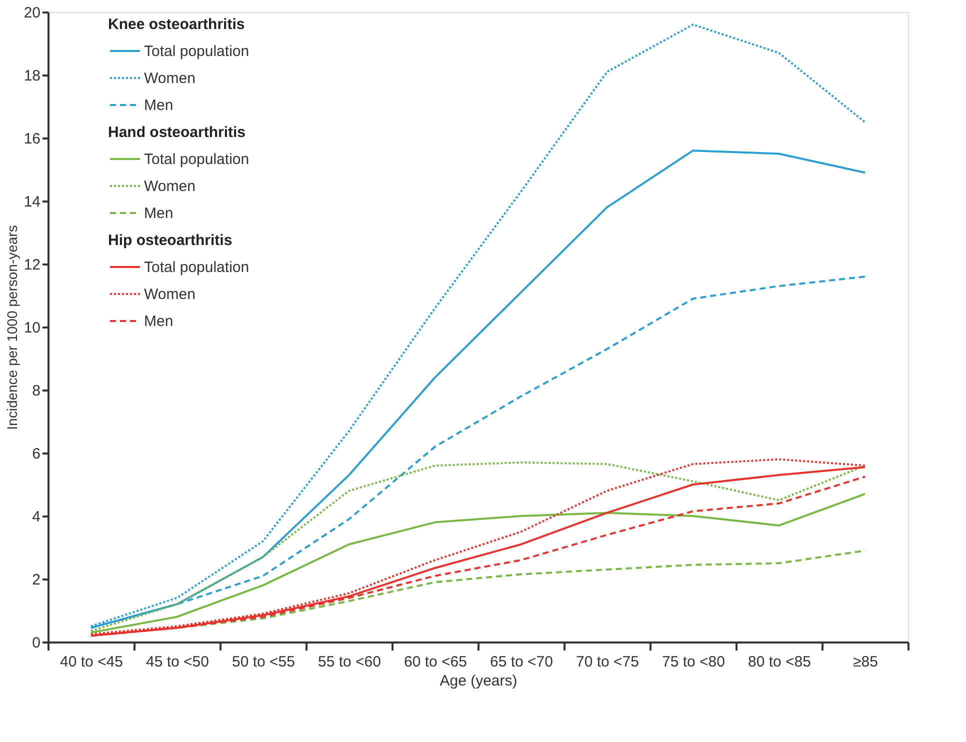 The width and height of the screenshot is (966, 742). Describe the element at coordinates (349, 662) in the screenshot. I see `x-tick-label: 55 to <60` at that location.